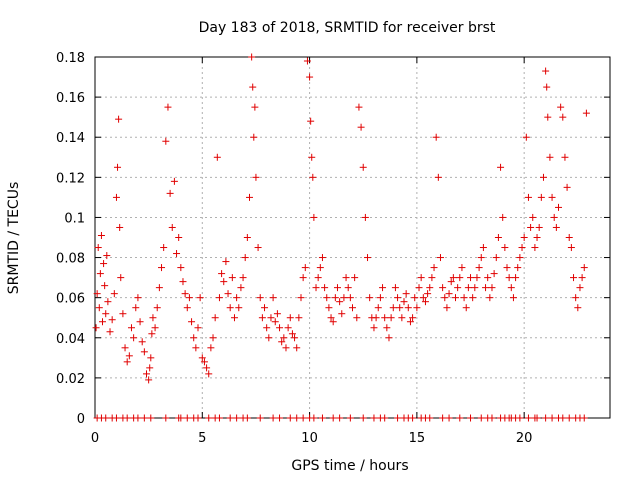 Image resolution: width=640 pixels, height=480 pixels. Describe the element at coordinates (70, 299) in the screenshot. I see `y-tick-label: 0.06` at that location.